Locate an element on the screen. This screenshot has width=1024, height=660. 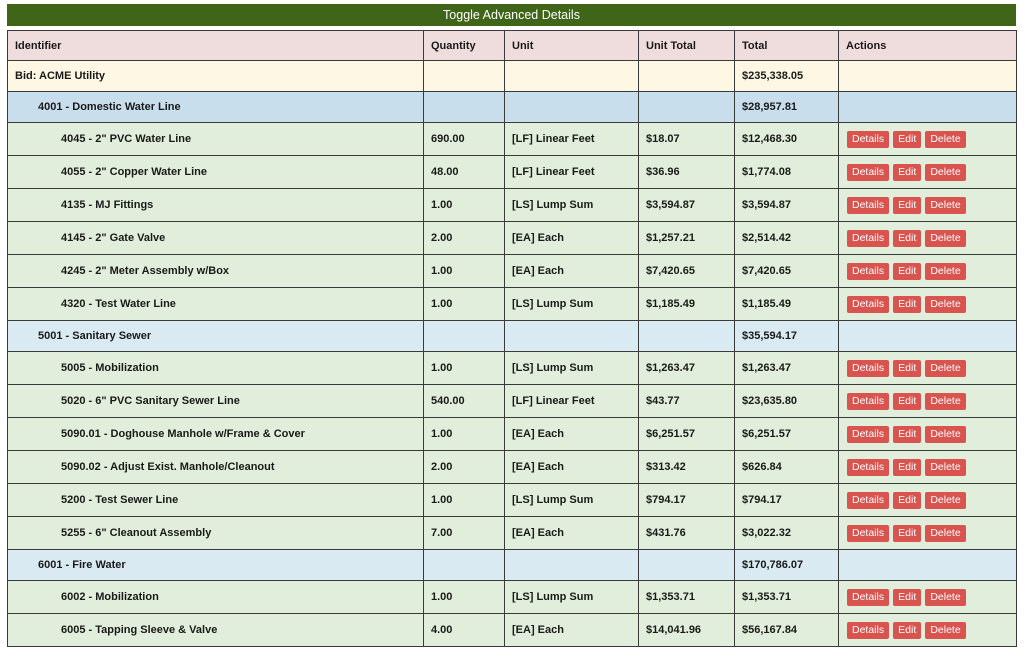
toggle-advanced-details-button: Toggle Advanced Details is located at coordinates (511, 16).